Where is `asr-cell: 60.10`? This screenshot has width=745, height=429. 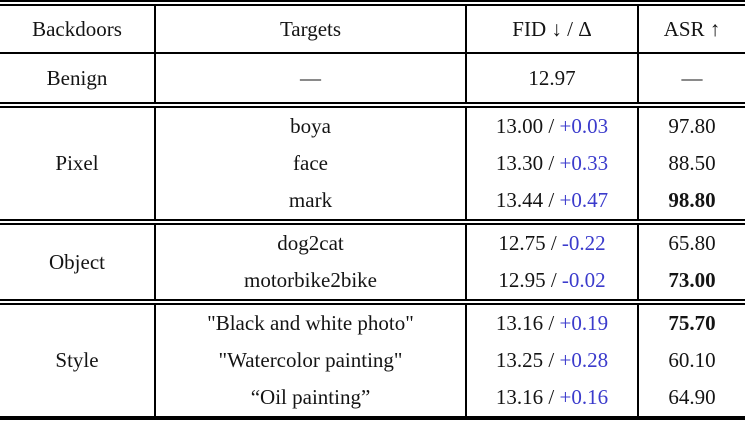 asr-cell: 60.10 is located at coordinates (691, 360).